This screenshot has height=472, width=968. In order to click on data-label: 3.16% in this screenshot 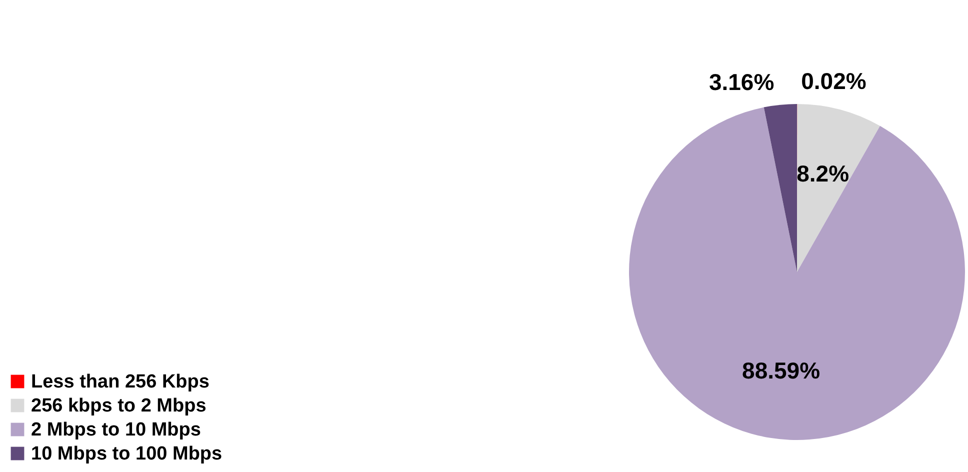, I will do `click(741, 81)`.